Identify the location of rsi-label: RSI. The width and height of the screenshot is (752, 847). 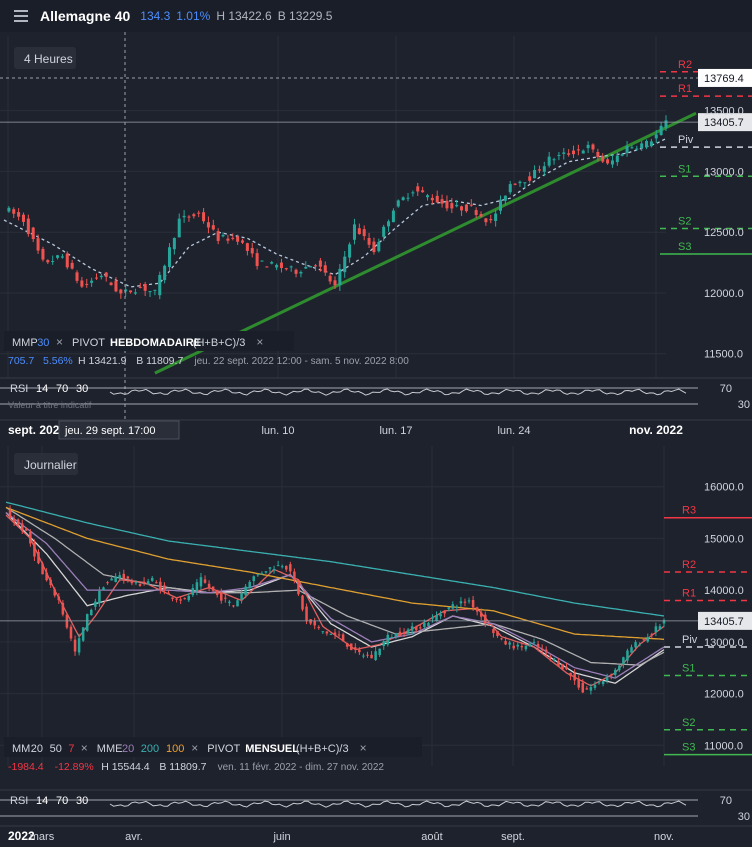
(19, 389).